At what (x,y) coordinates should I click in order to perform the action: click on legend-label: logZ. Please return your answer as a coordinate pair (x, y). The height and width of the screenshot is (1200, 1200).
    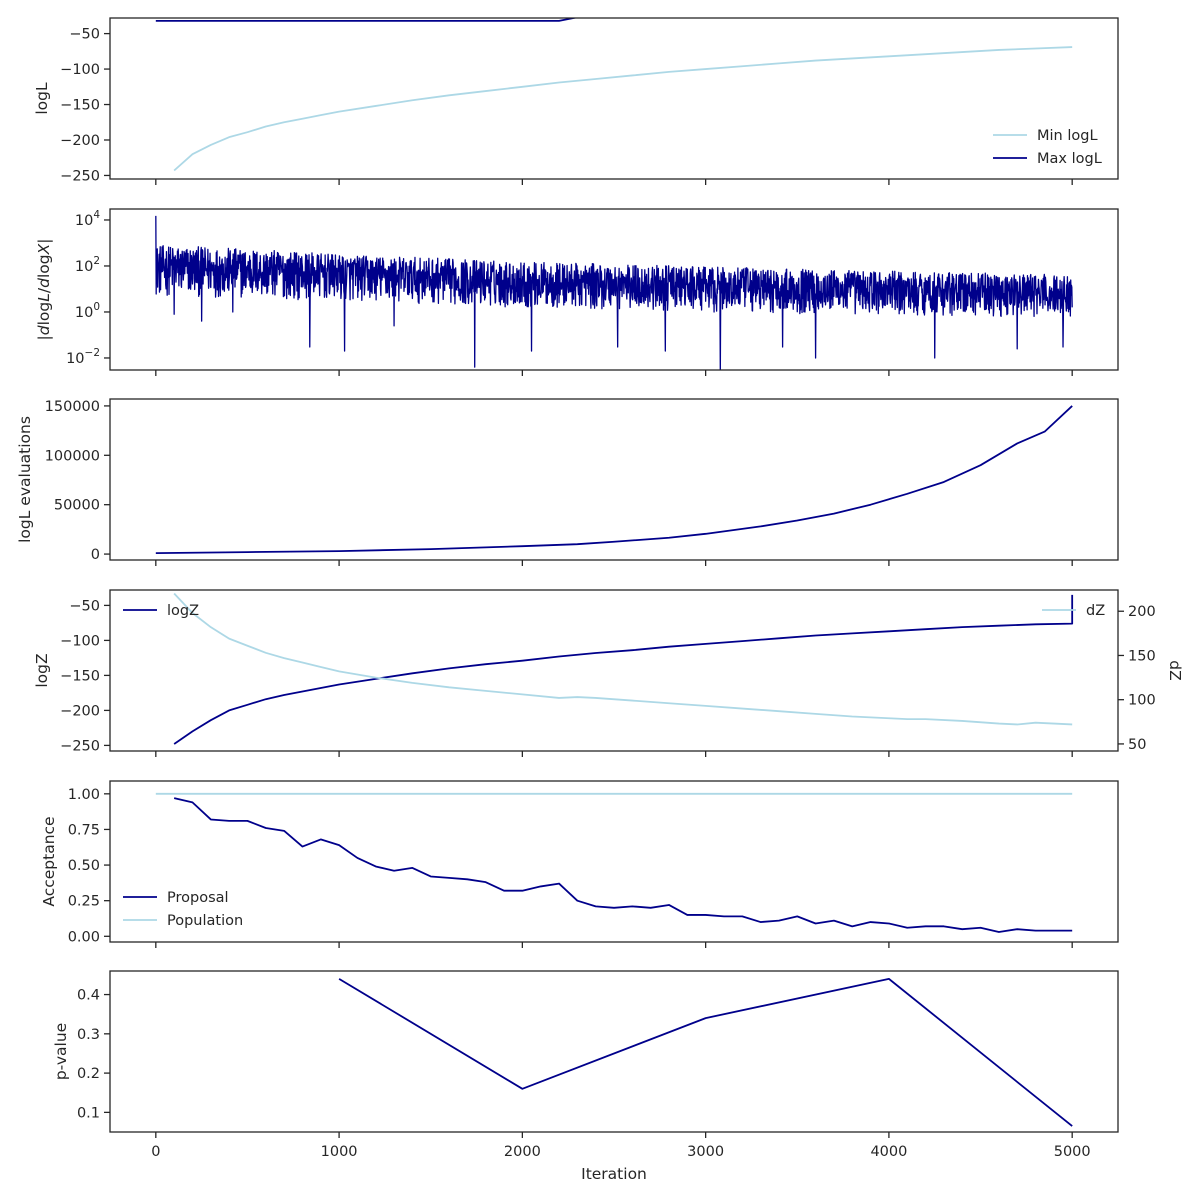
    Looking at the image, I should click on (183, 611).